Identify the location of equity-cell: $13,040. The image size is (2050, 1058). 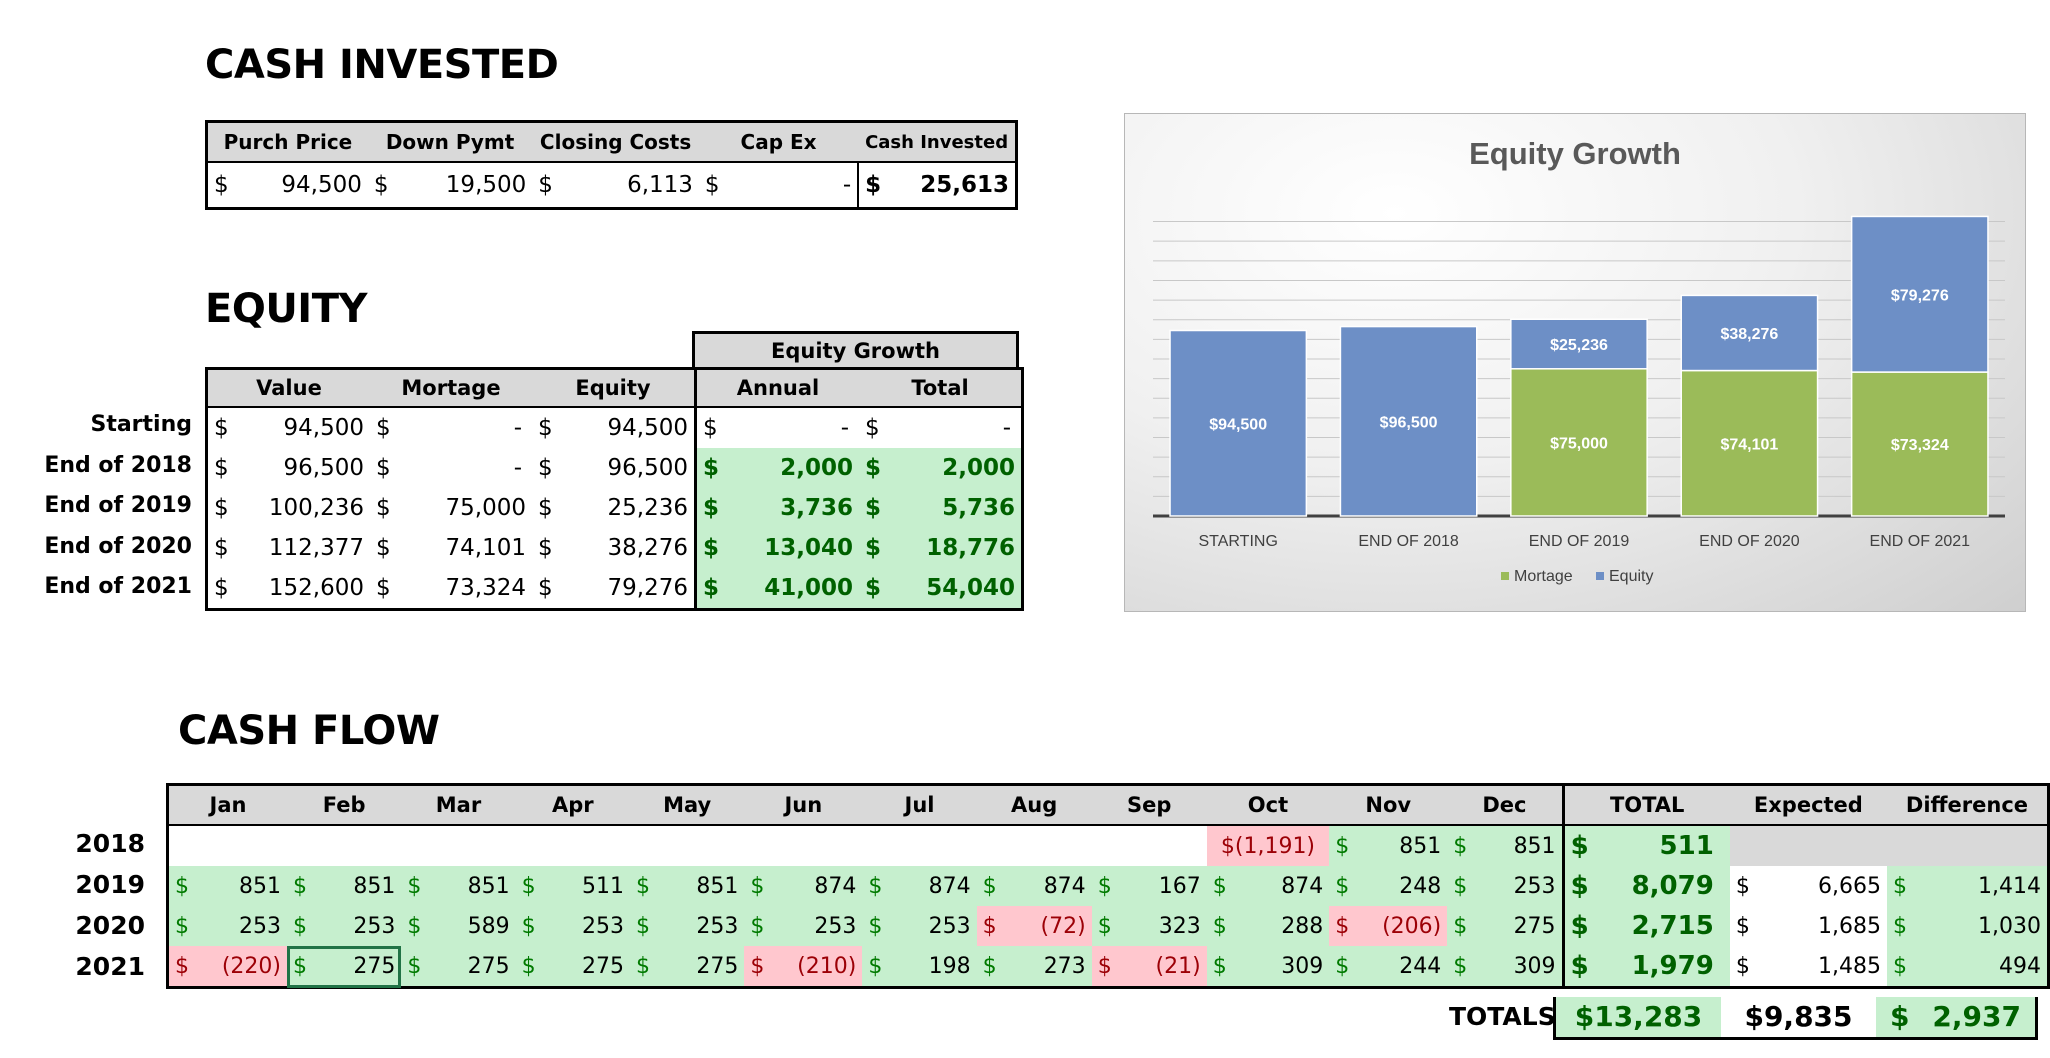
(776, 548).